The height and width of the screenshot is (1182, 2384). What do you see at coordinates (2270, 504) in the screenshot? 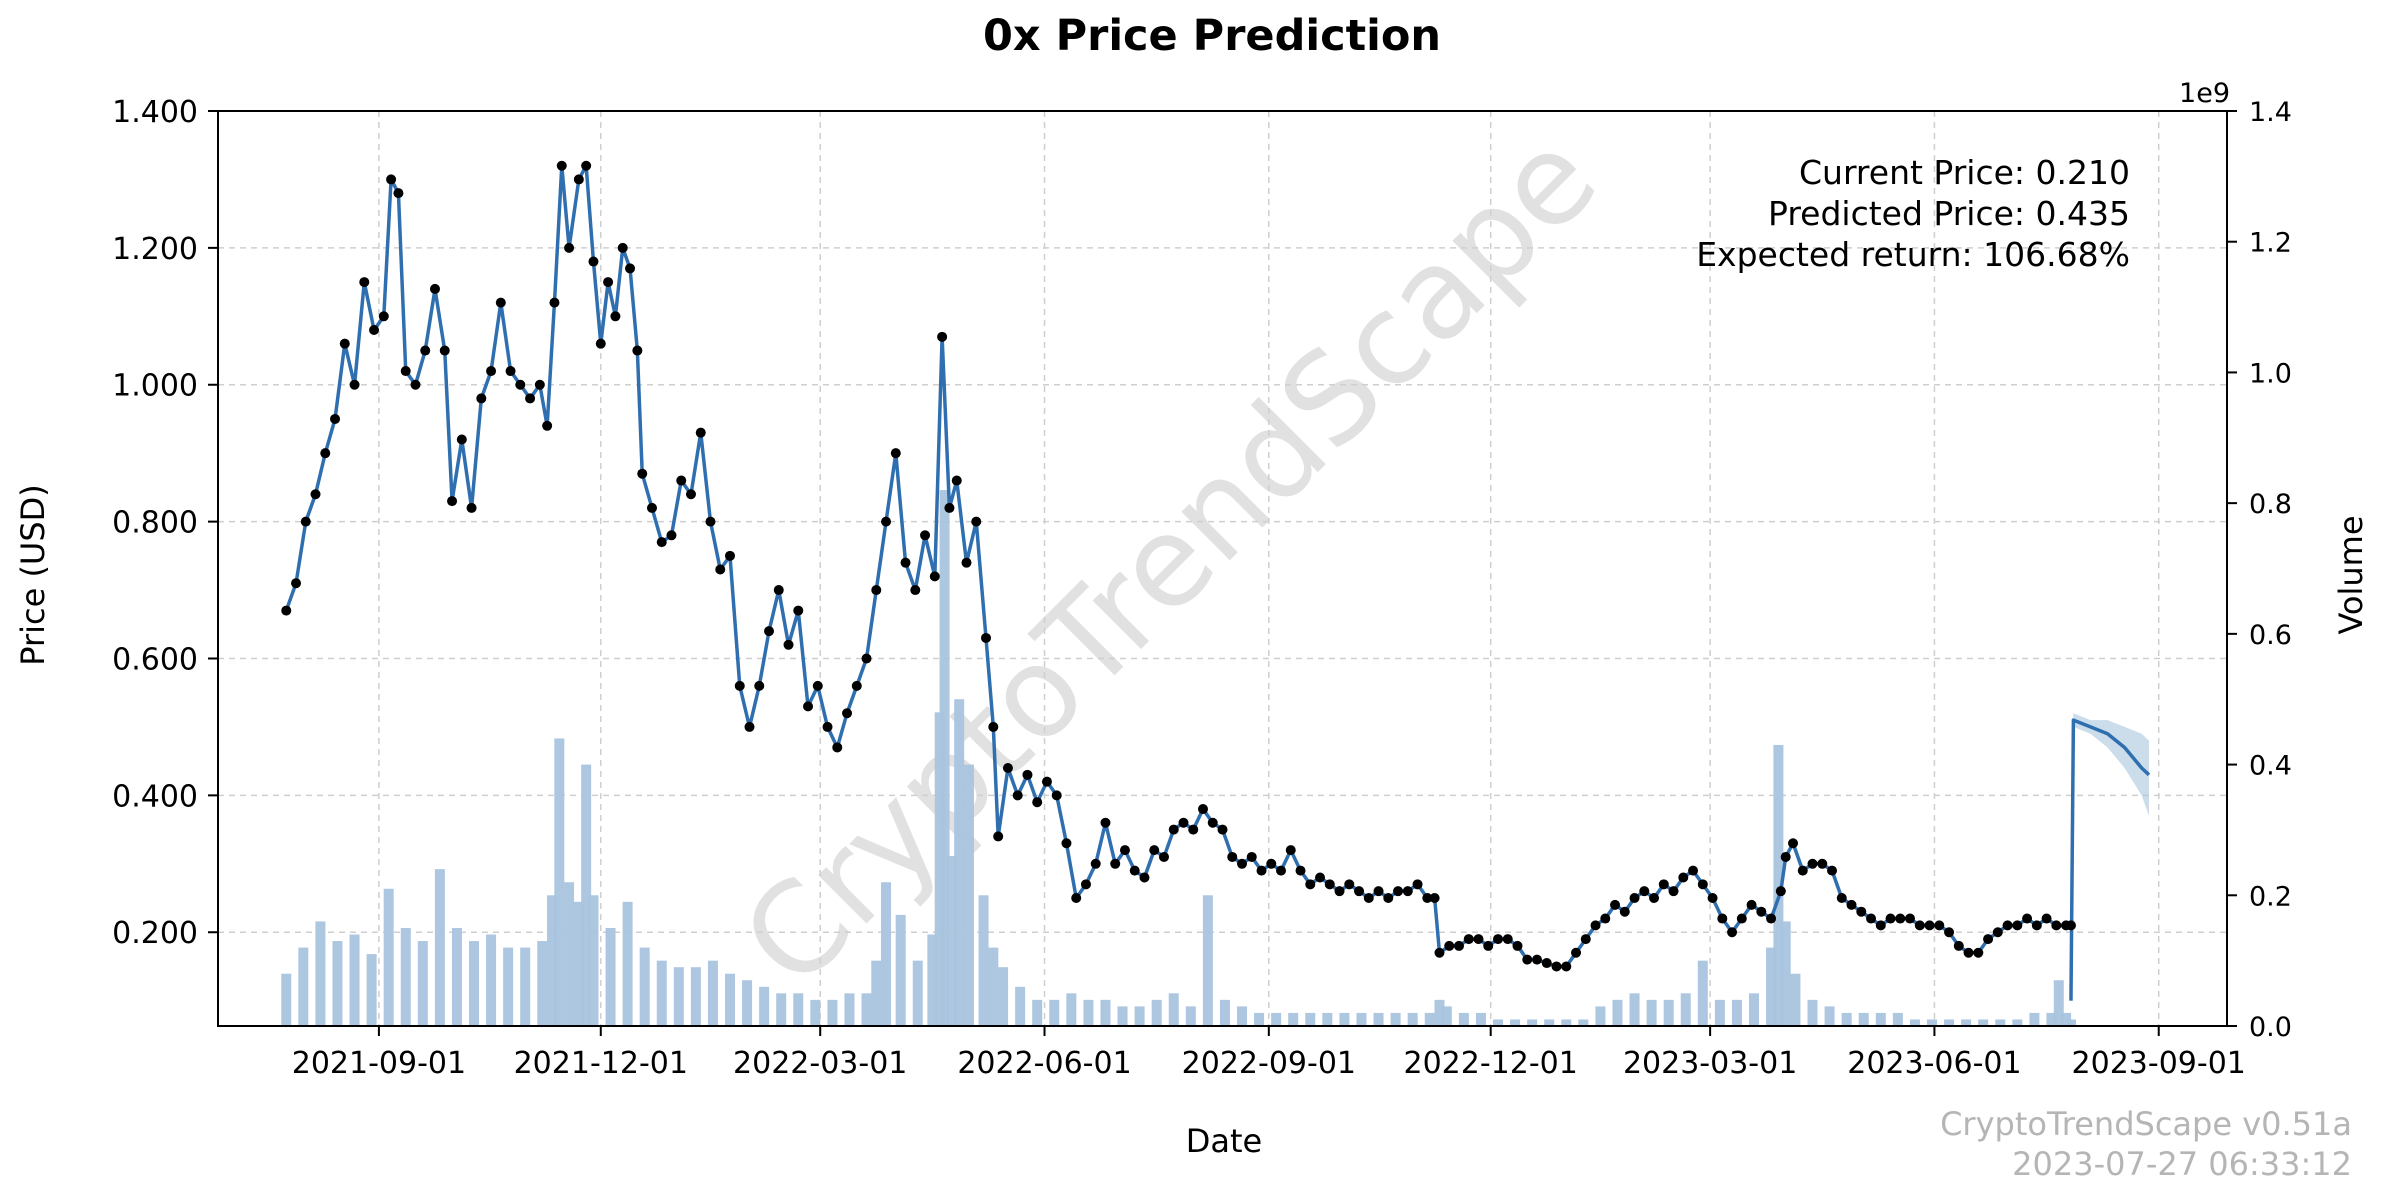
I see `y2-tick-label: 0.8` at bounding box center [2270, 504].